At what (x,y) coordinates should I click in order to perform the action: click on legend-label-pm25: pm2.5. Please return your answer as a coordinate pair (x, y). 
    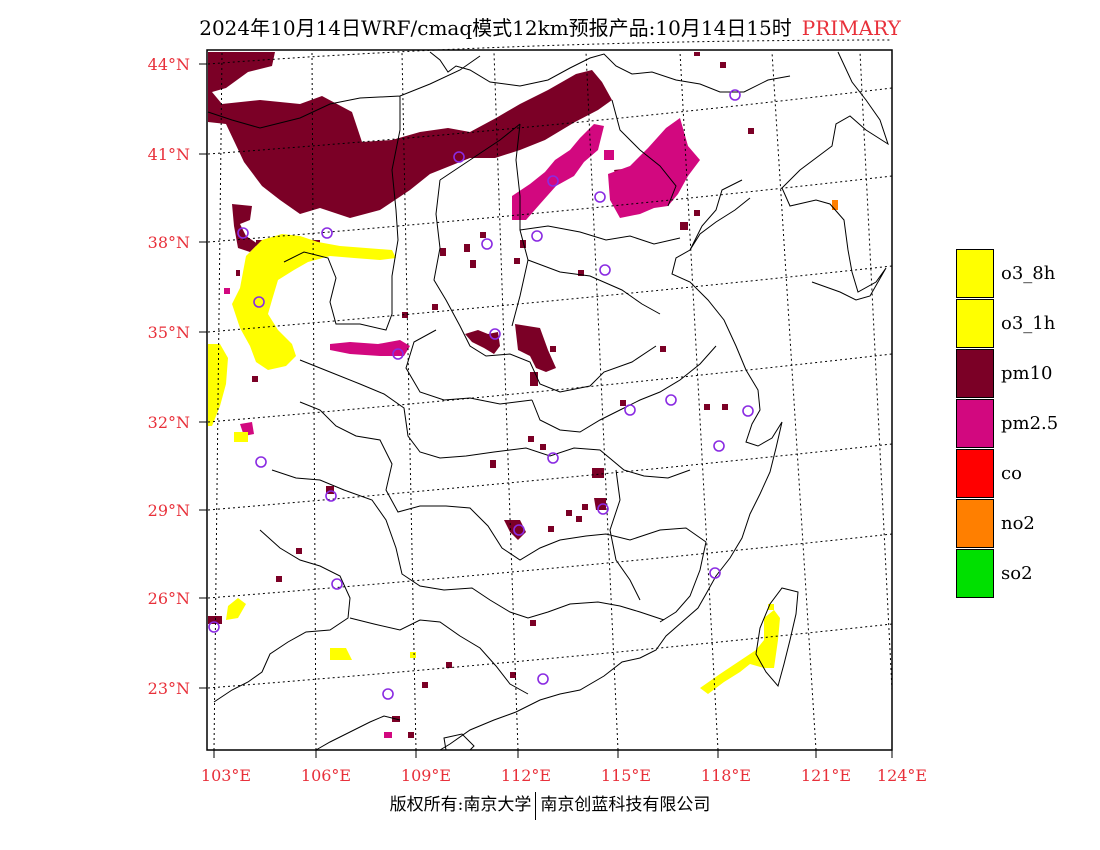
    Looking at the image, I should click on (1030, 423).